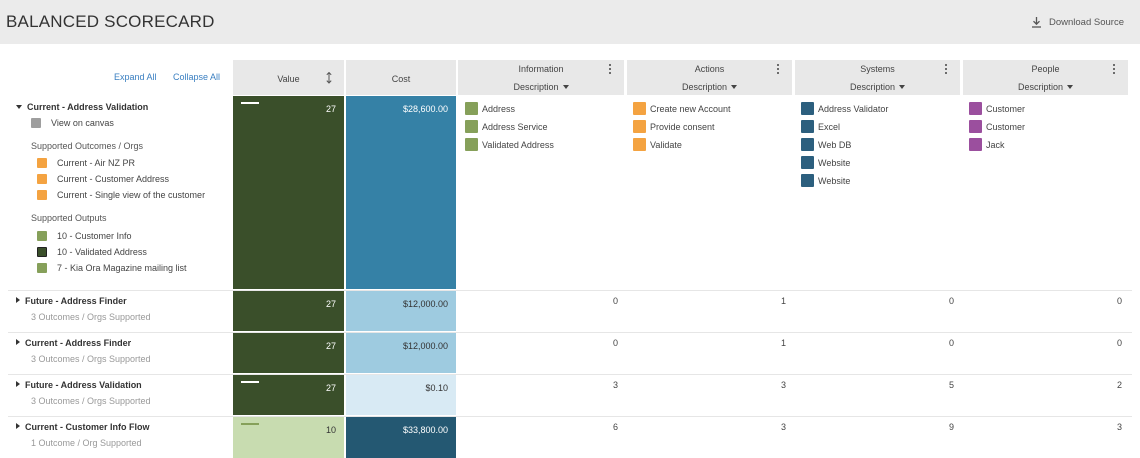  I want to click on canvas-square-icon, so click(36, 123).